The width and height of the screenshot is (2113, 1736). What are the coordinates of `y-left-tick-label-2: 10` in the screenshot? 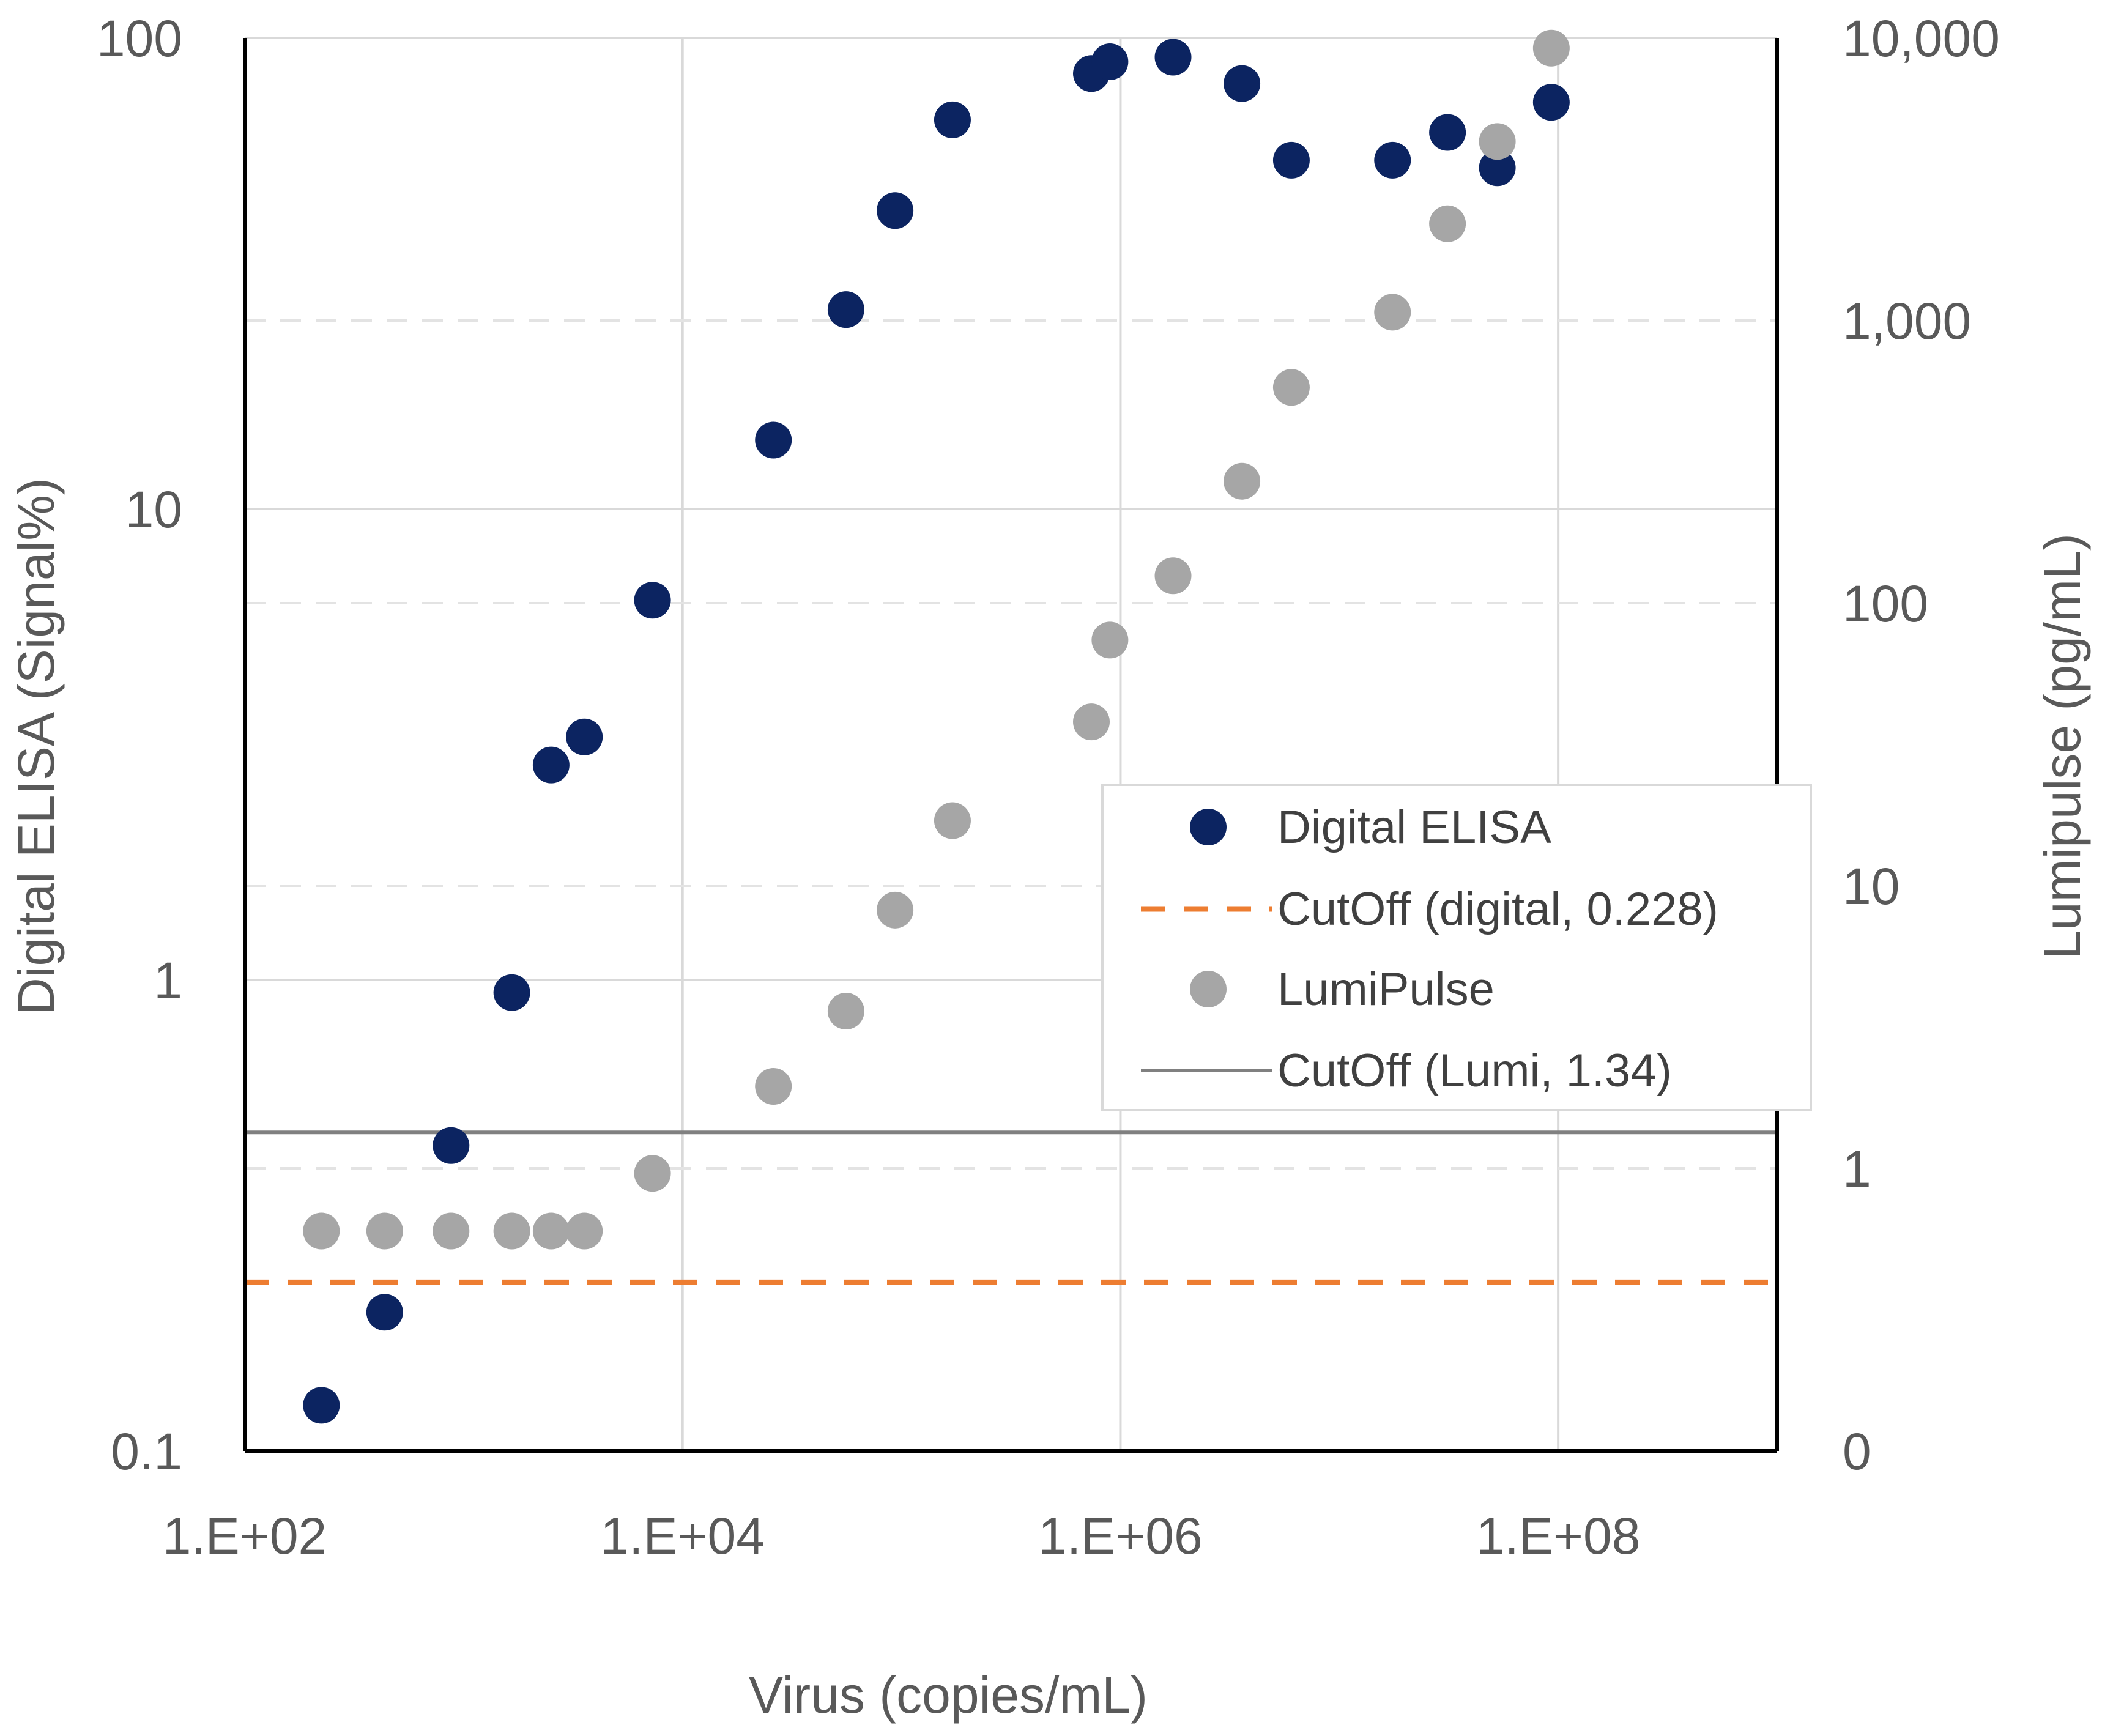 It's located at (153, 509).